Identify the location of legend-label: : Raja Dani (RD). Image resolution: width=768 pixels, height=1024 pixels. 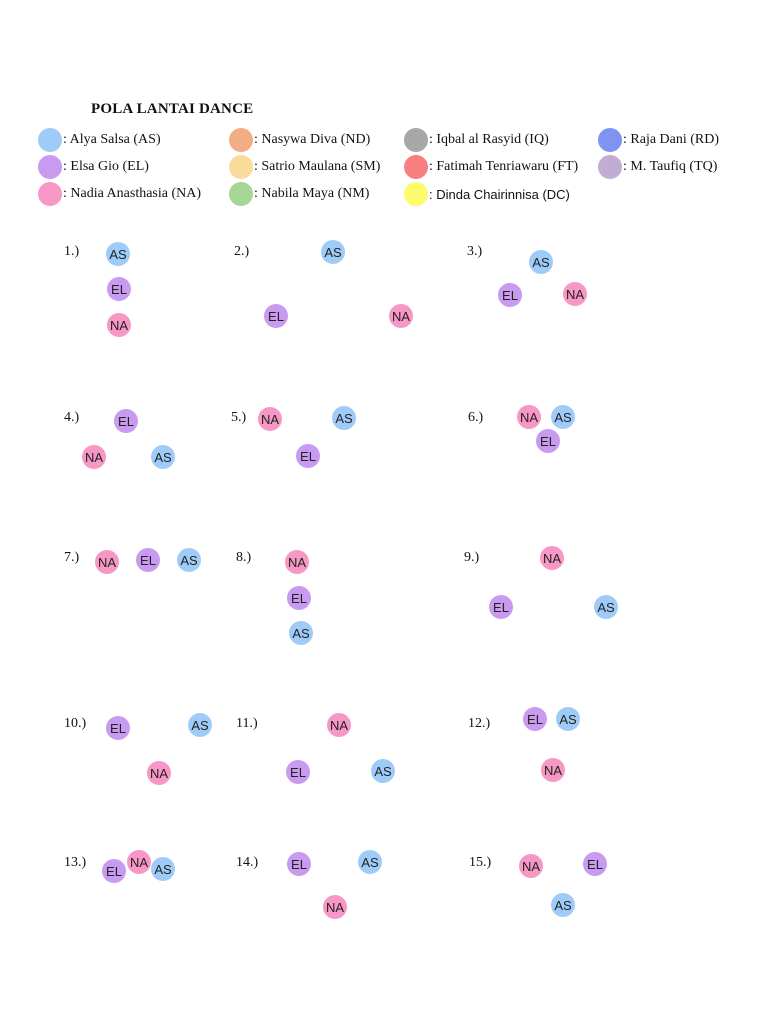
(671, 139).